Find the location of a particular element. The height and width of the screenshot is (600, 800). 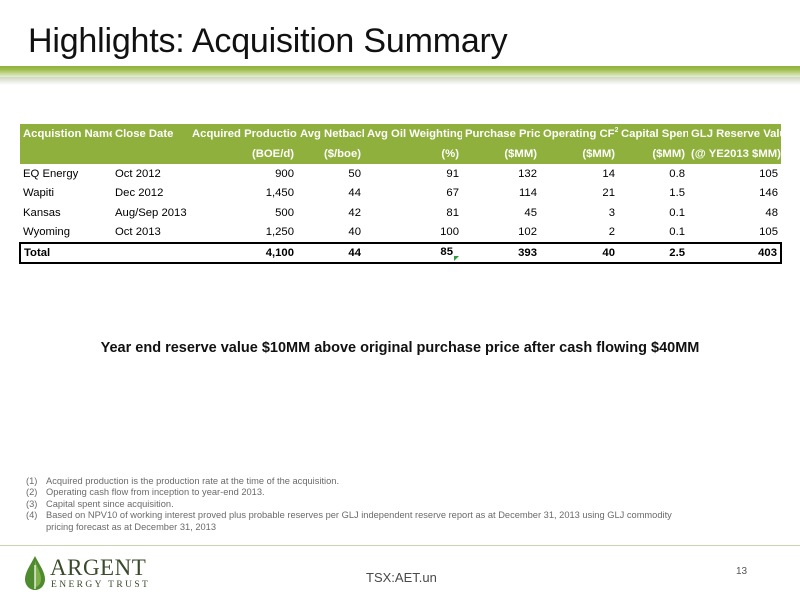

total-cell: 40 is located at coordinates (579, 253).